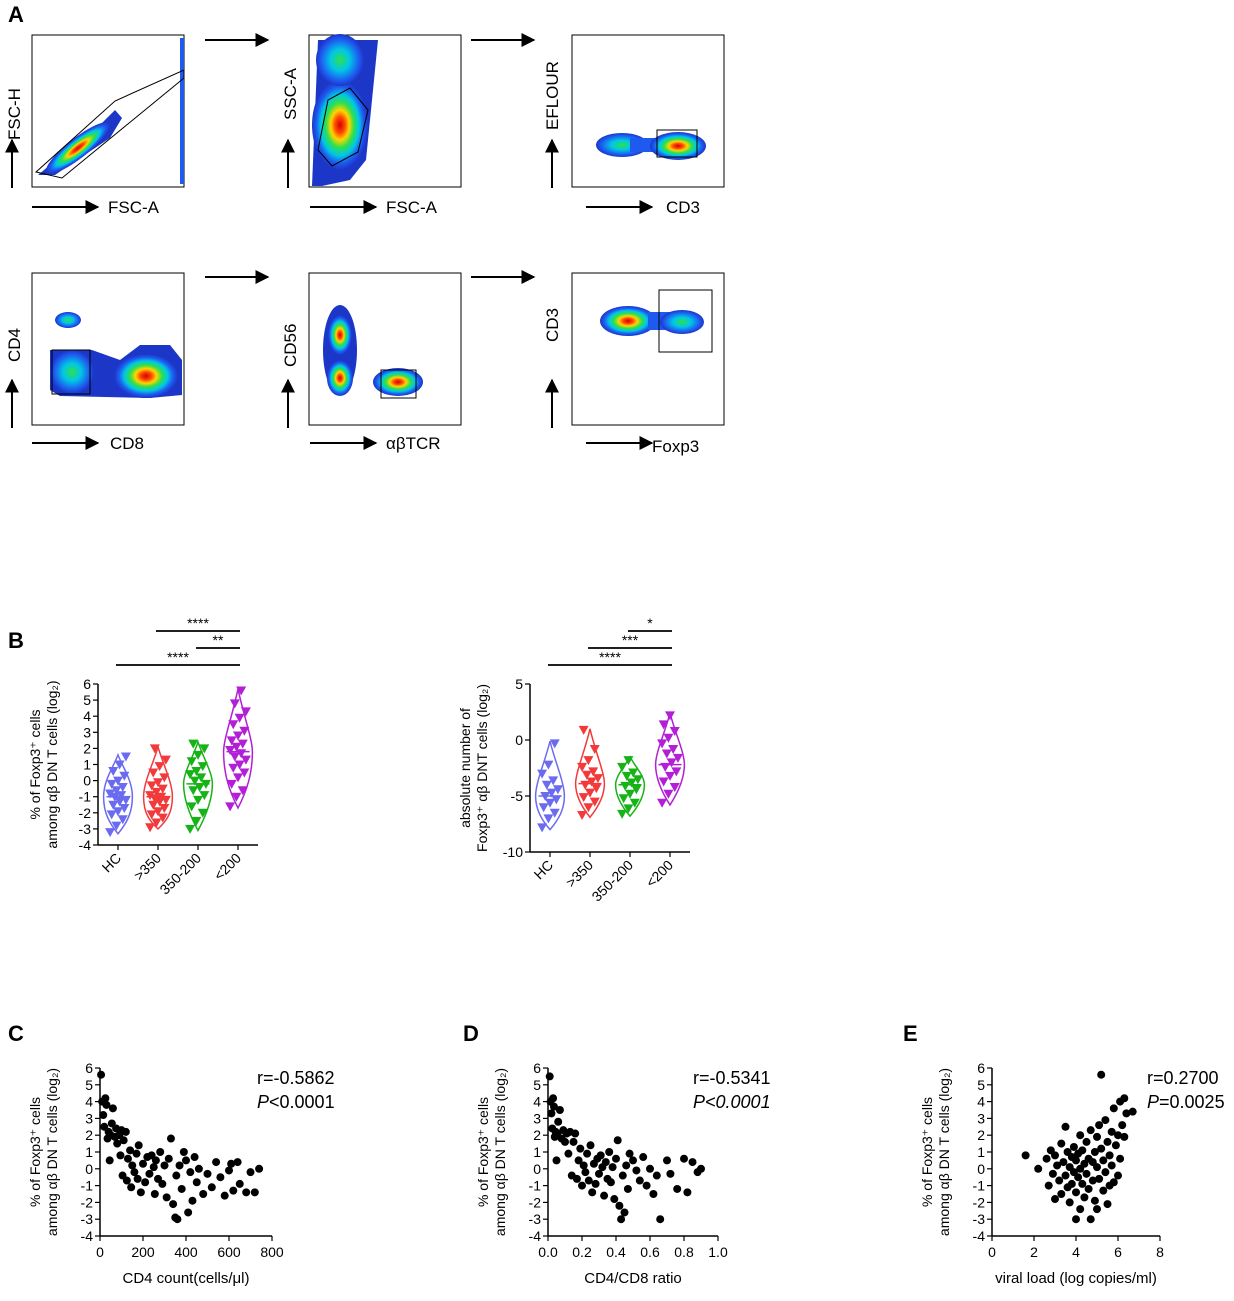 The height and width of the screenshot is (1301, 1234). What do you see at coordinates (650, 1252) in the screenshot?
I see `x-tick-label: 0.6` at bounding box center [650, 1252].